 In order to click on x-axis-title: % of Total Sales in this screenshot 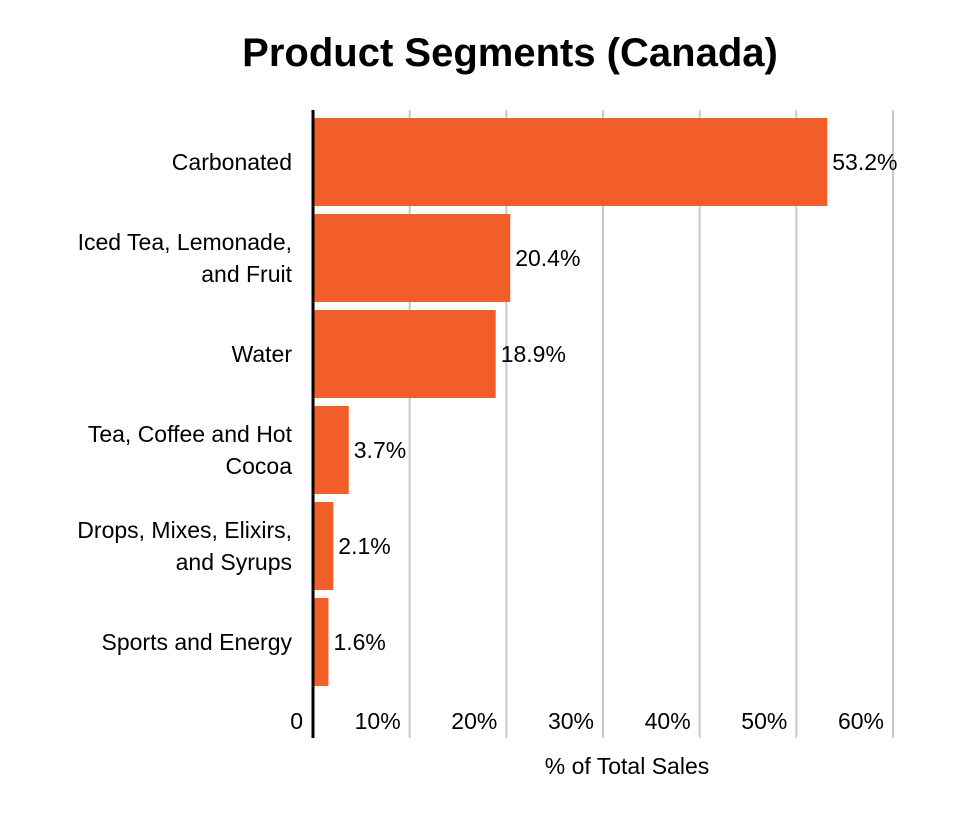, I will do `click(627, 766)`.